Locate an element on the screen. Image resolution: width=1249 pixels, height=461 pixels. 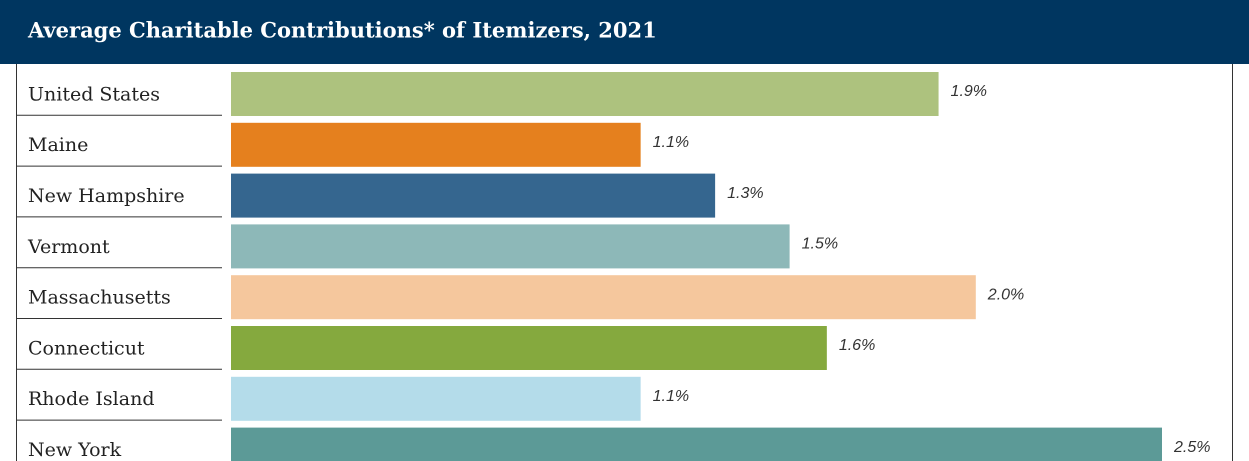
value-label: 2.0% is located at coordinates (1005, 294).